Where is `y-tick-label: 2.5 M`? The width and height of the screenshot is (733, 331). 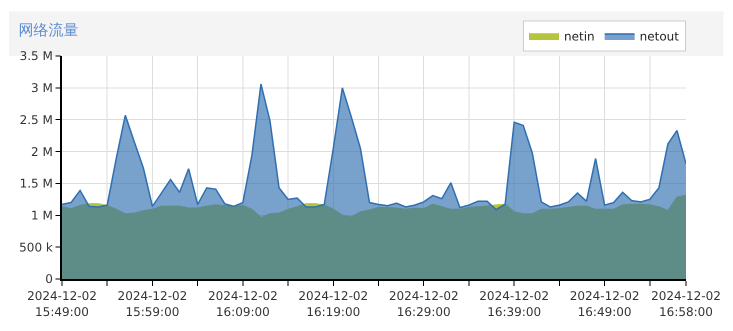 y-tick-label: 2.5 M is located at coordinates (36, 119).